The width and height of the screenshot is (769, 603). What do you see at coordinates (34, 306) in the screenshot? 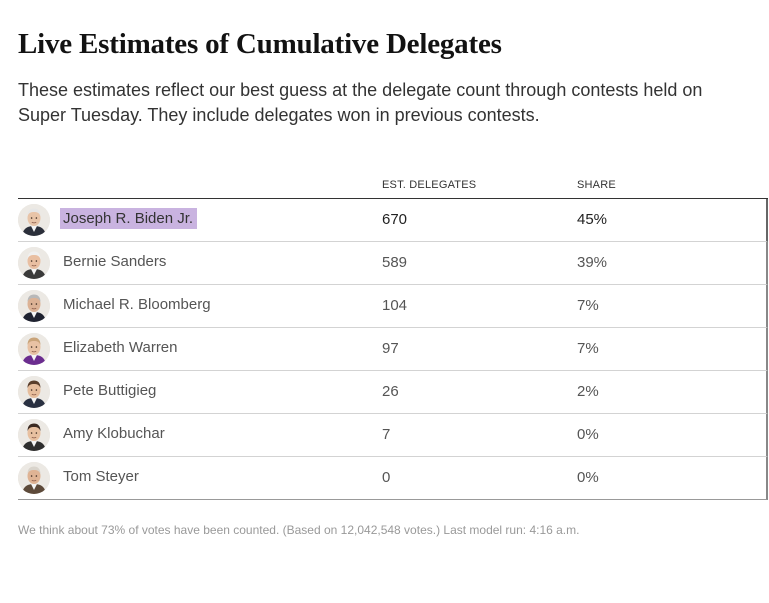
I see `bloomberg-portrait-icon` at bounding box center [34, 306].